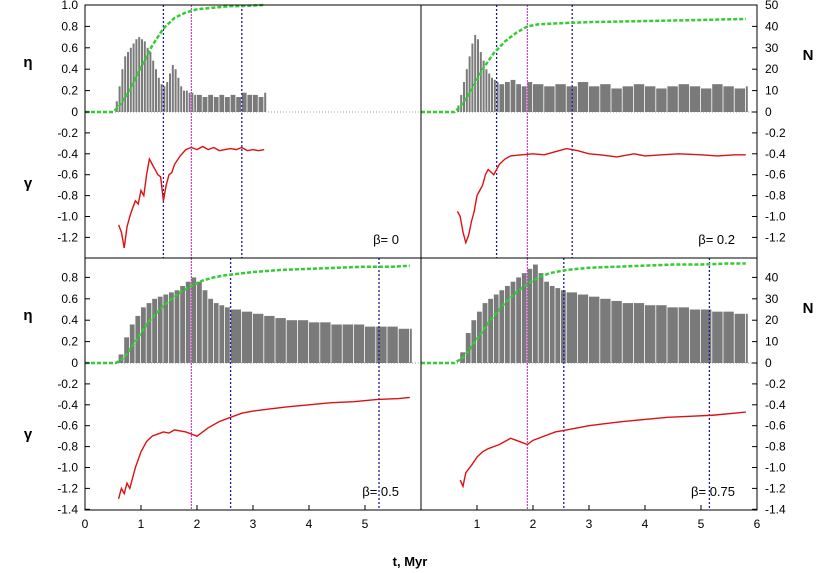  I want to click on right-gamma-tick-label: -1.0, so click(775, 468).